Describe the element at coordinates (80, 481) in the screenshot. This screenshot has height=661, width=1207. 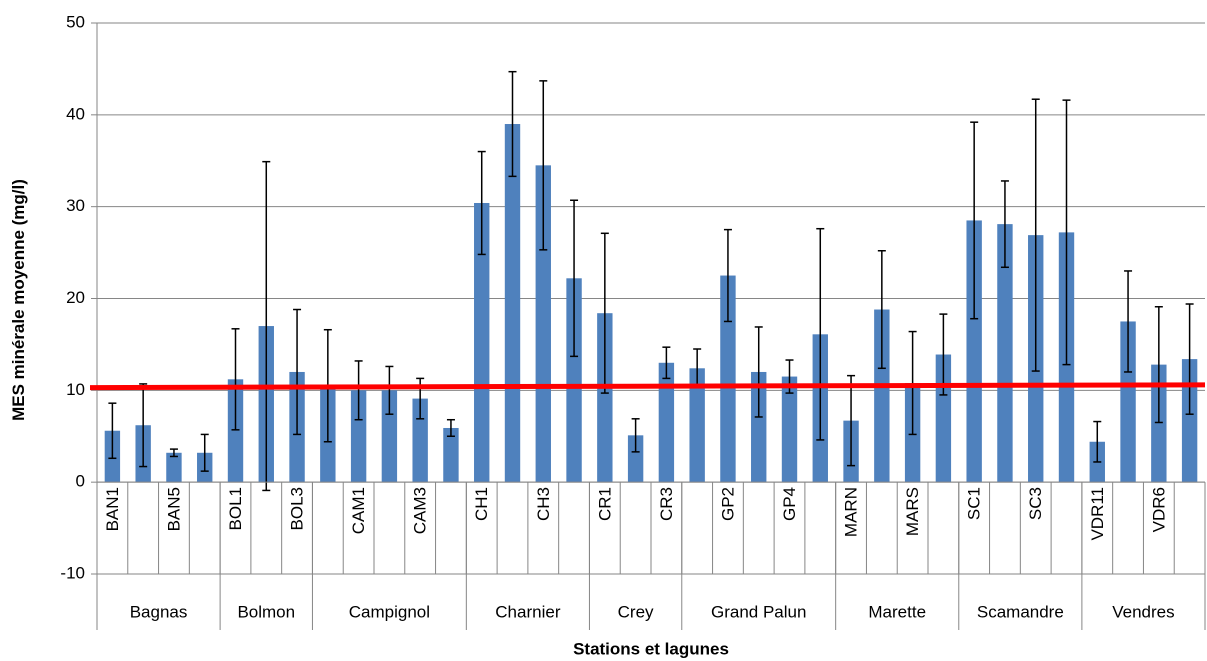
I see `y-tick-label: 0` at that location.